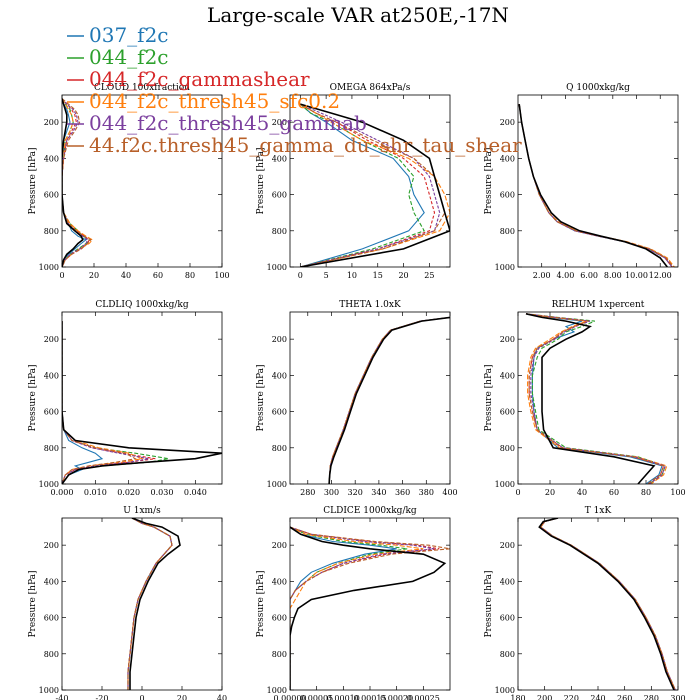 This screenshot has width=700, height=700. I want to click on x-tick-label: 4.00, so click(566, 275).